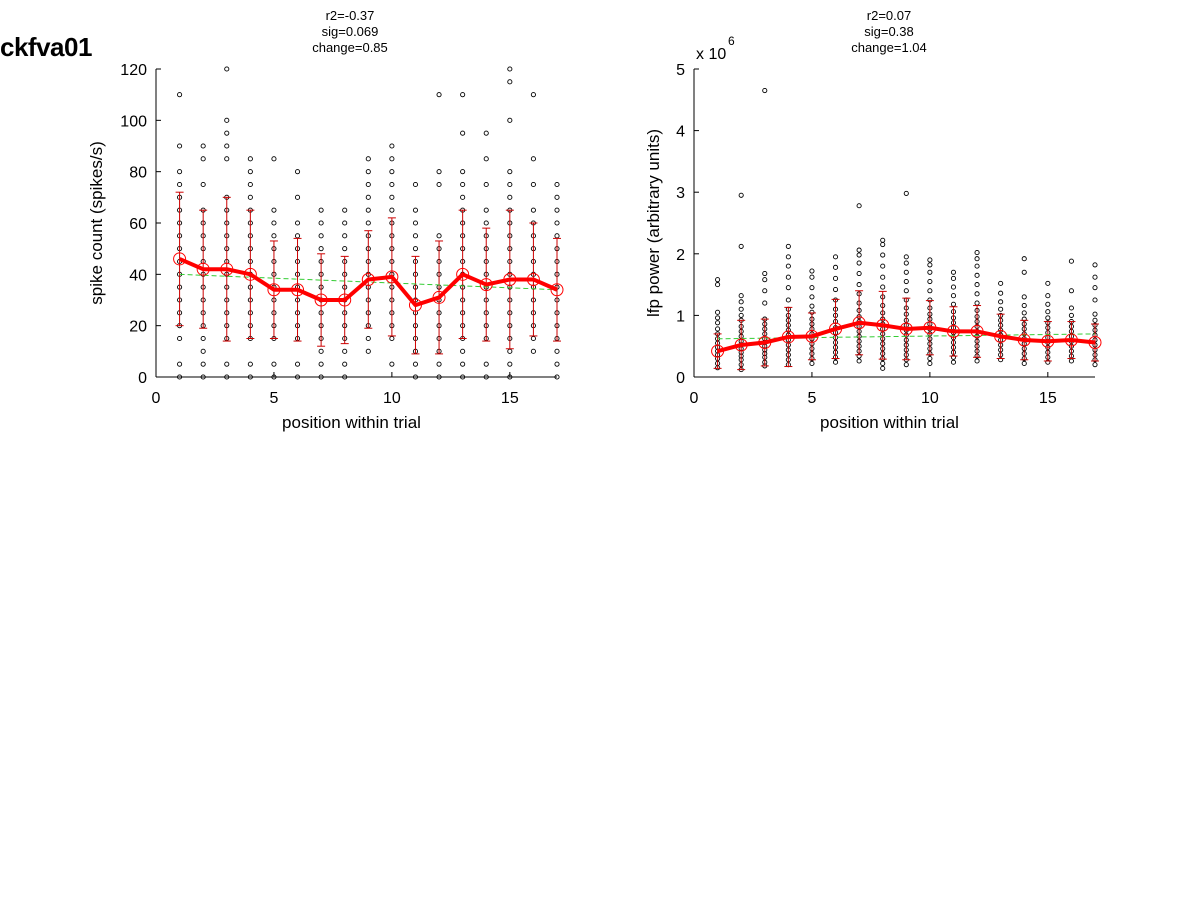 Image resolution: width=1200 pixels, height=901 pixels. Describe the element at coordinates (156, 398) in the screenshot. I see `x-tick-label: 0` at that location.